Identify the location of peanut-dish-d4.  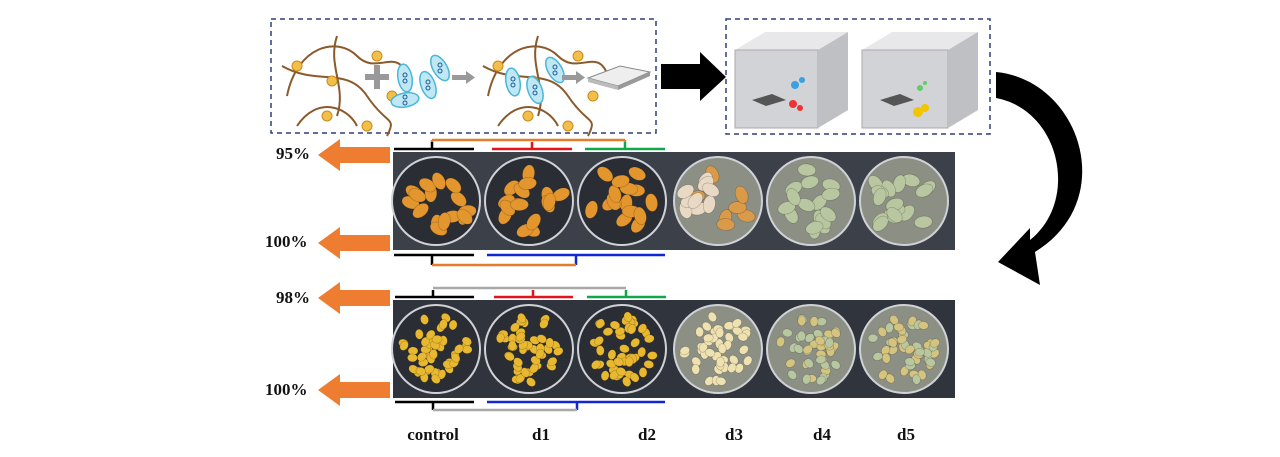
(811, 201).